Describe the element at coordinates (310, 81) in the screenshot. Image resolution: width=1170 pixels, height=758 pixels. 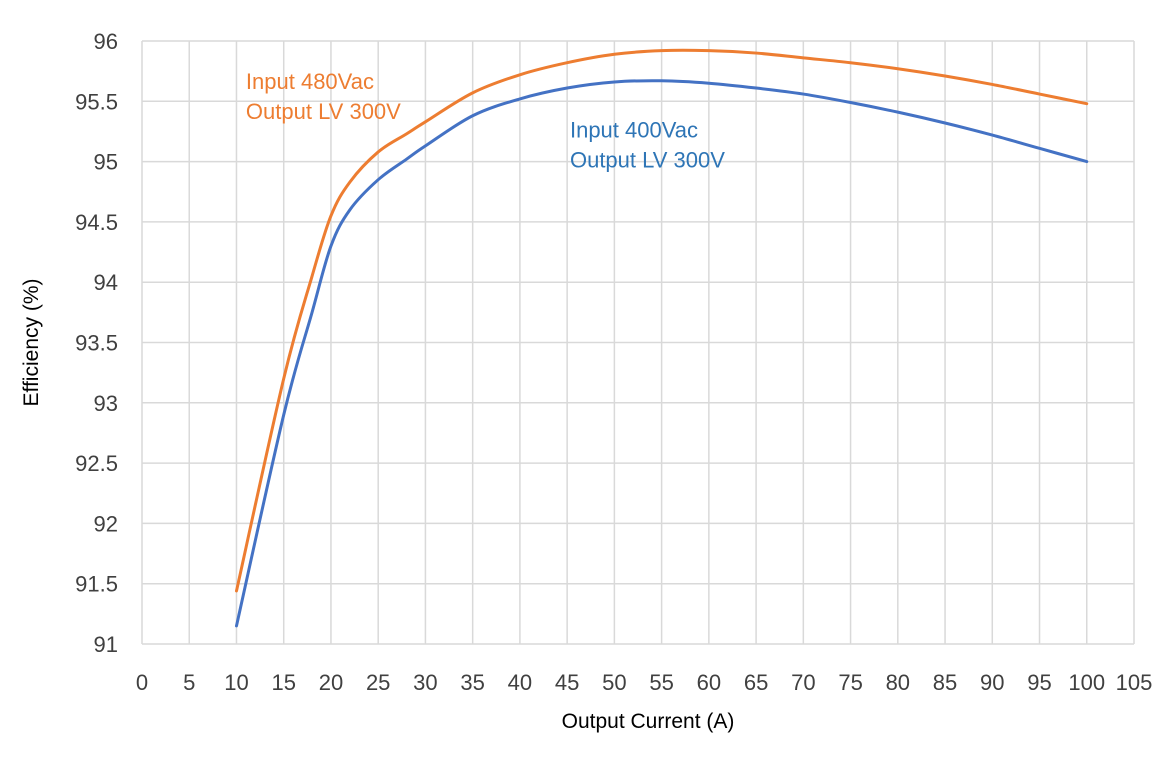
I see `annotation-line: Input 480Vac` at that location.